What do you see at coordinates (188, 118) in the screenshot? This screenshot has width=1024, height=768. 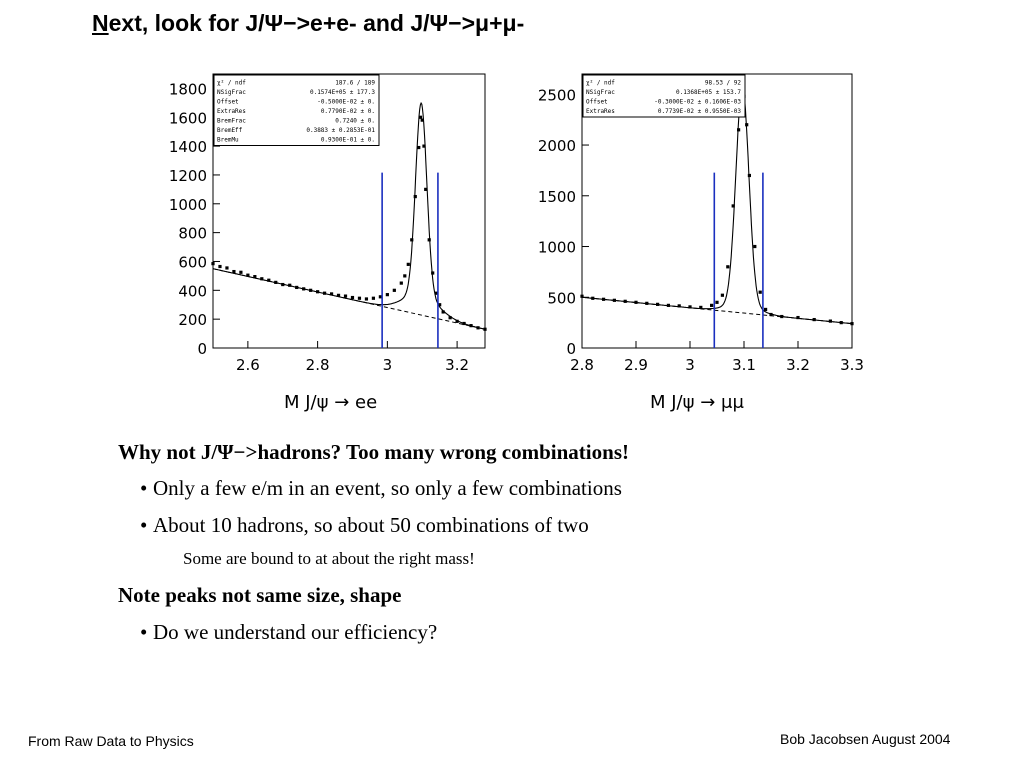 I see `y-tick-label: 1600` at bounding box center [188, 118].